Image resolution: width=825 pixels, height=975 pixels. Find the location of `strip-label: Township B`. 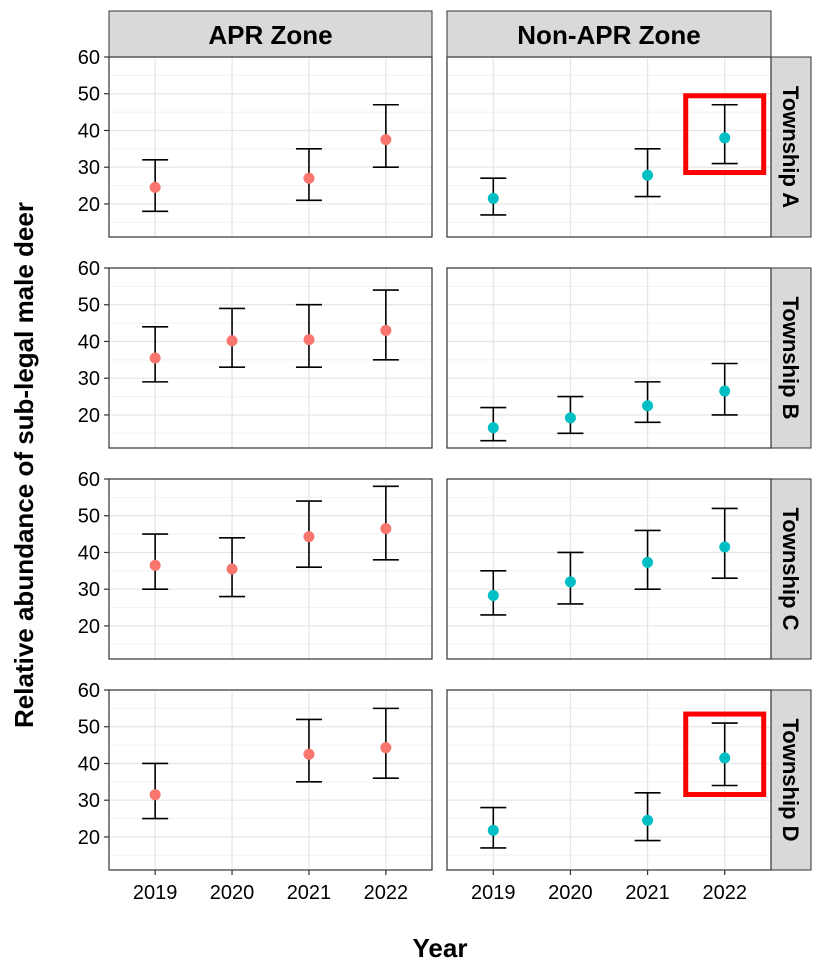

strip-label: Township B is located at coordinates (790, 357).